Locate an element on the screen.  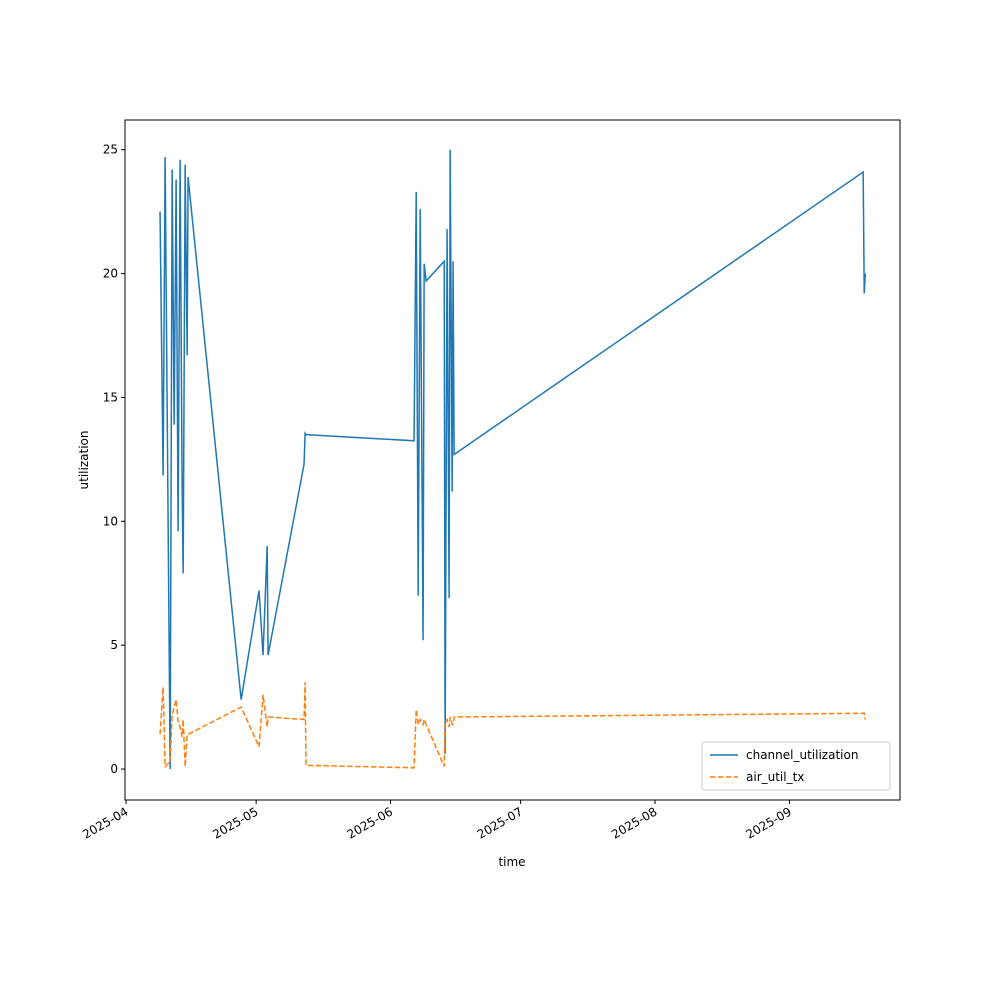
y-tick-label: 25 is located at coordinates (110, 150).